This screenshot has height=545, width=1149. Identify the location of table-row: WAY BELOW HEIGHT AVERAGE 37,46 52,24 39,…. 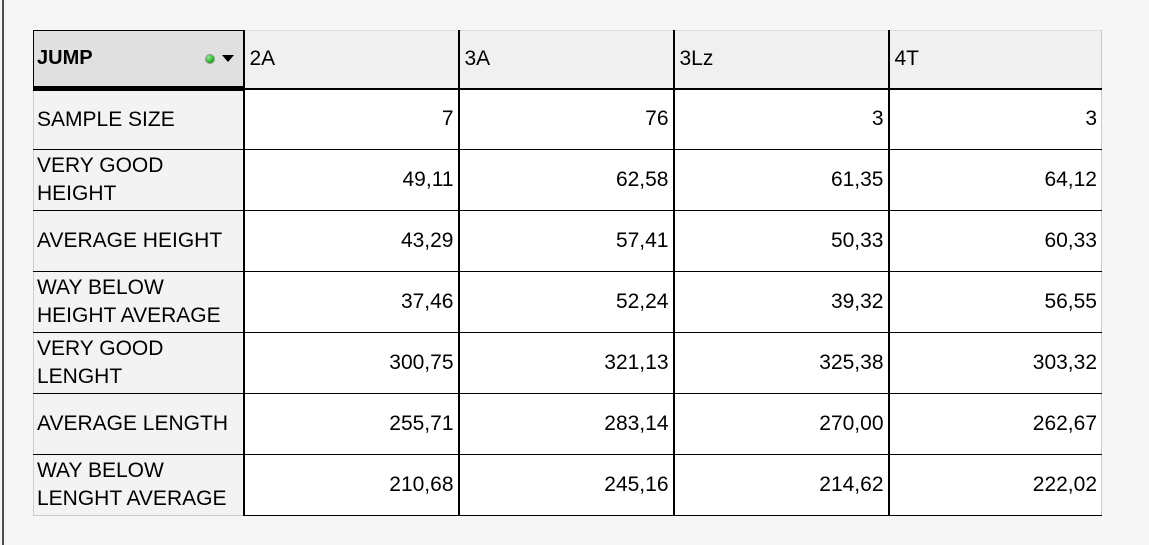
(567, 302).